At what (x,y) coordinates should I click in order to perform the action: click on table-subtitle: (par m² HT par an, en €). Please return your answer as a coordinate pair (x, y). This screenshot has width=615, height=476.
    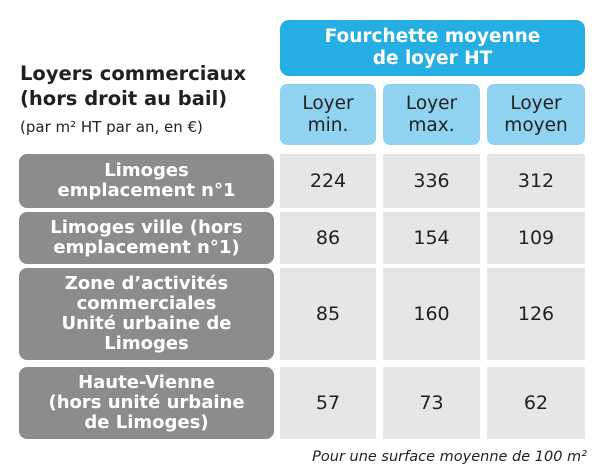
    Looking at the image, I should click on (111, 127).